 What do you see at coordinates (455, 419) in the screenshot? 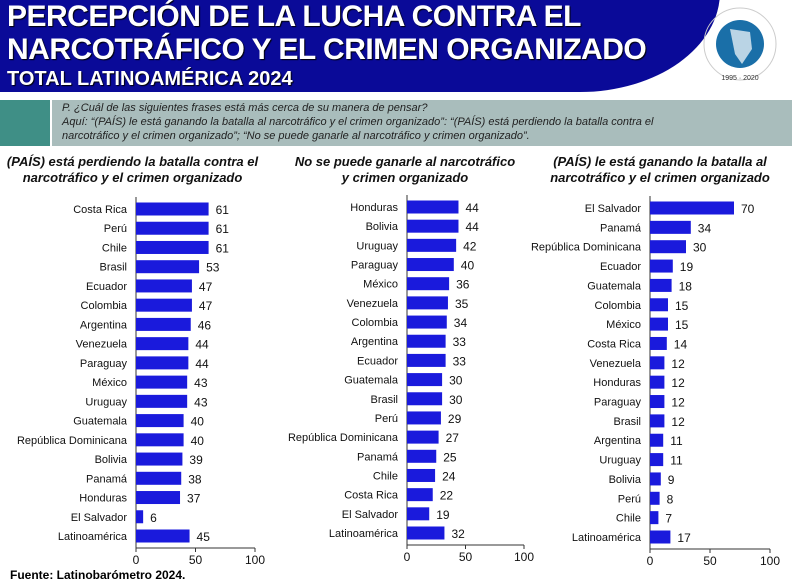
I see `value-label: 29` at bounding box center [455, 419].